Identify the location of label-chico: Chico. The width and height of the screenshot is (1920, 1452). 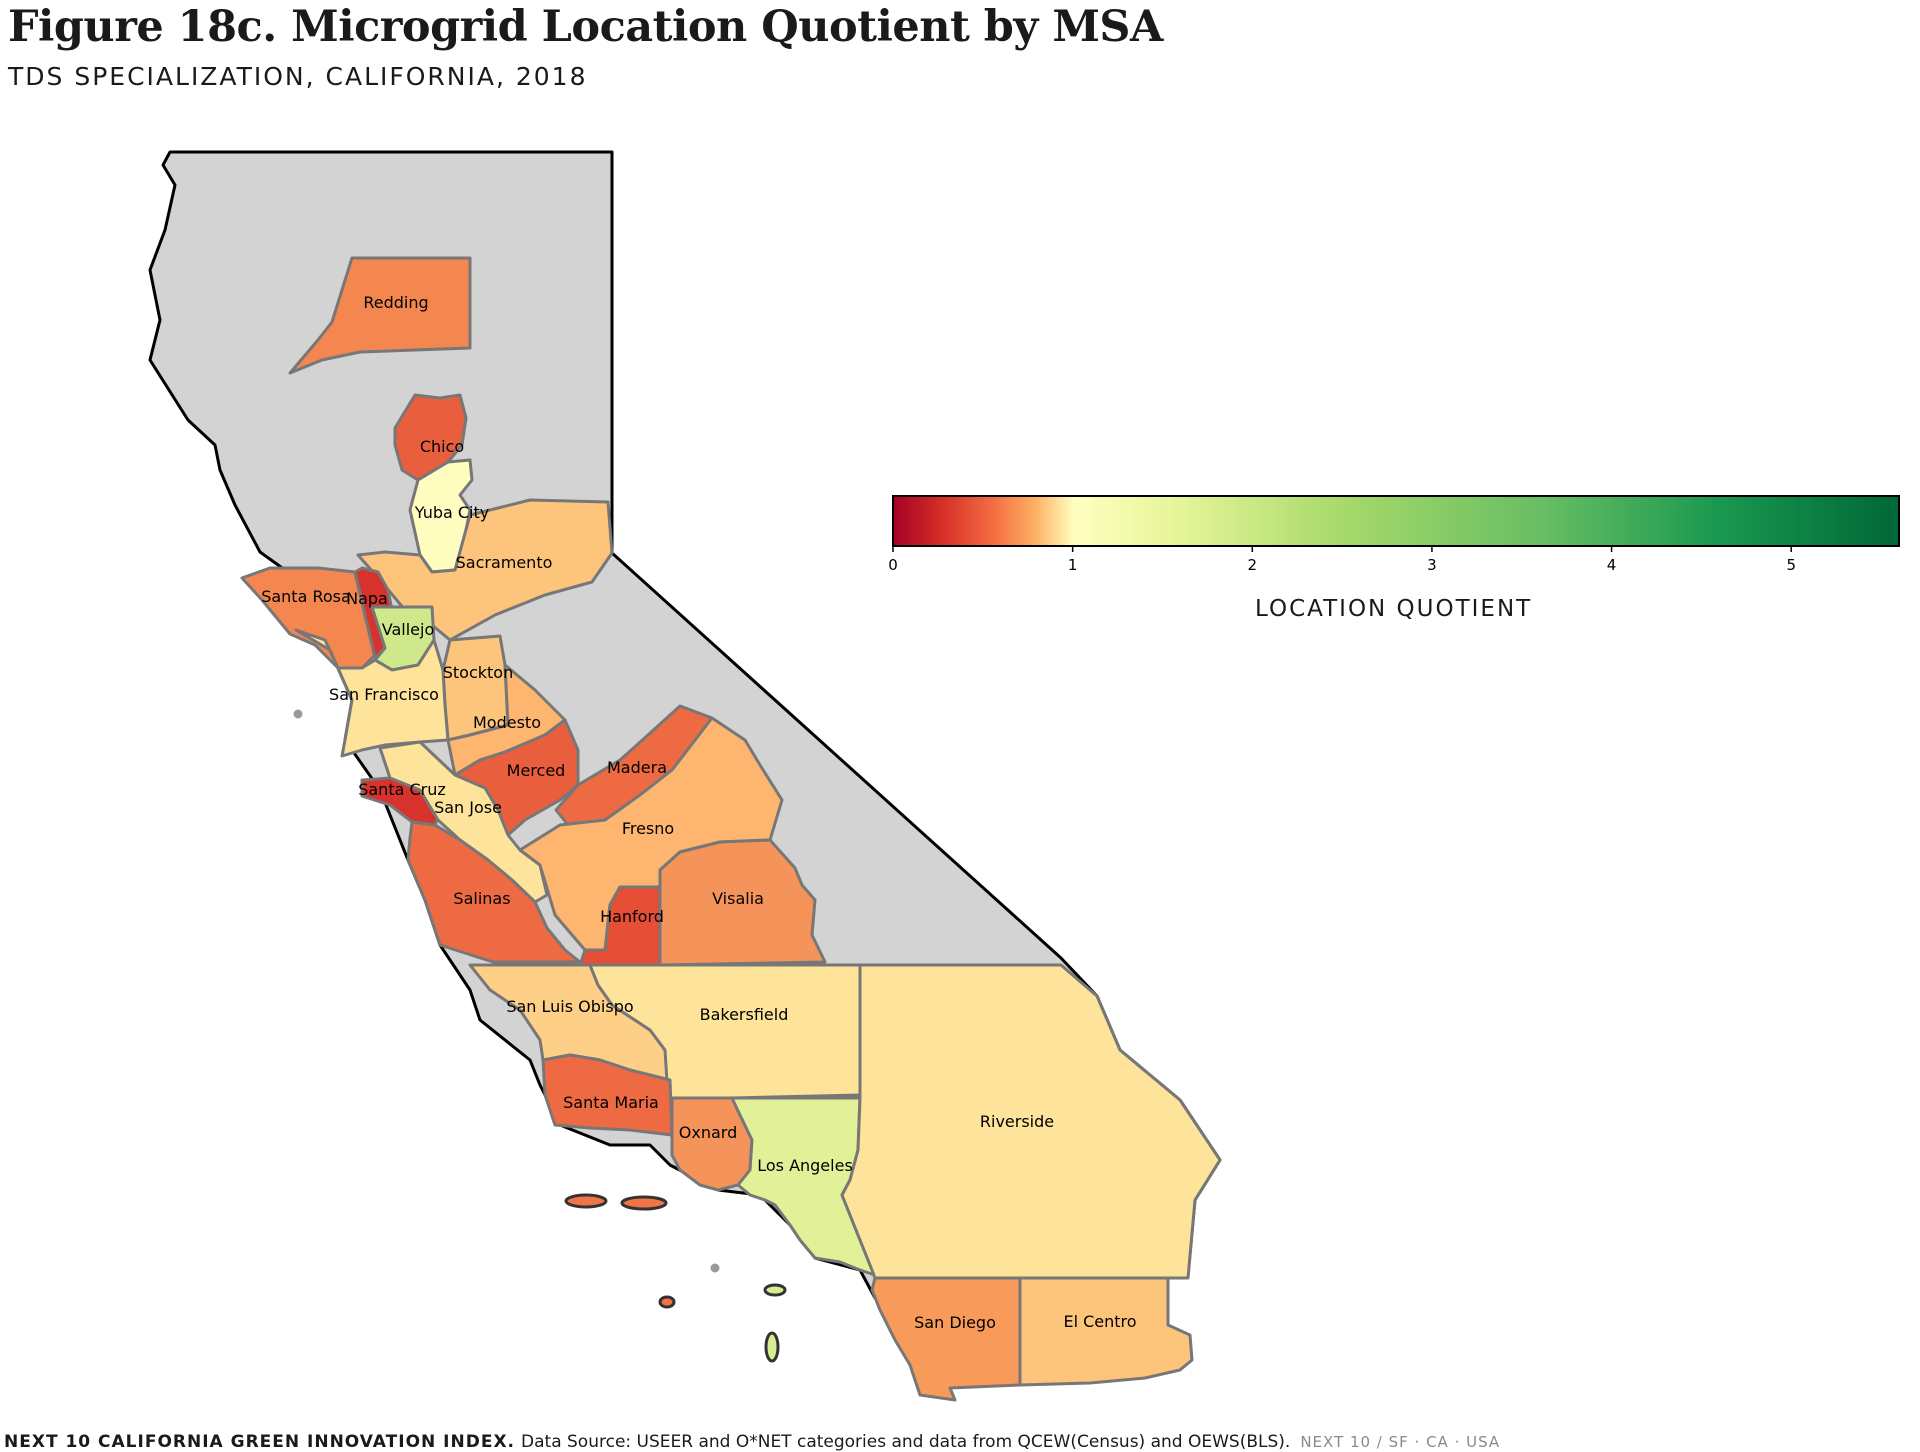
(442, 446).